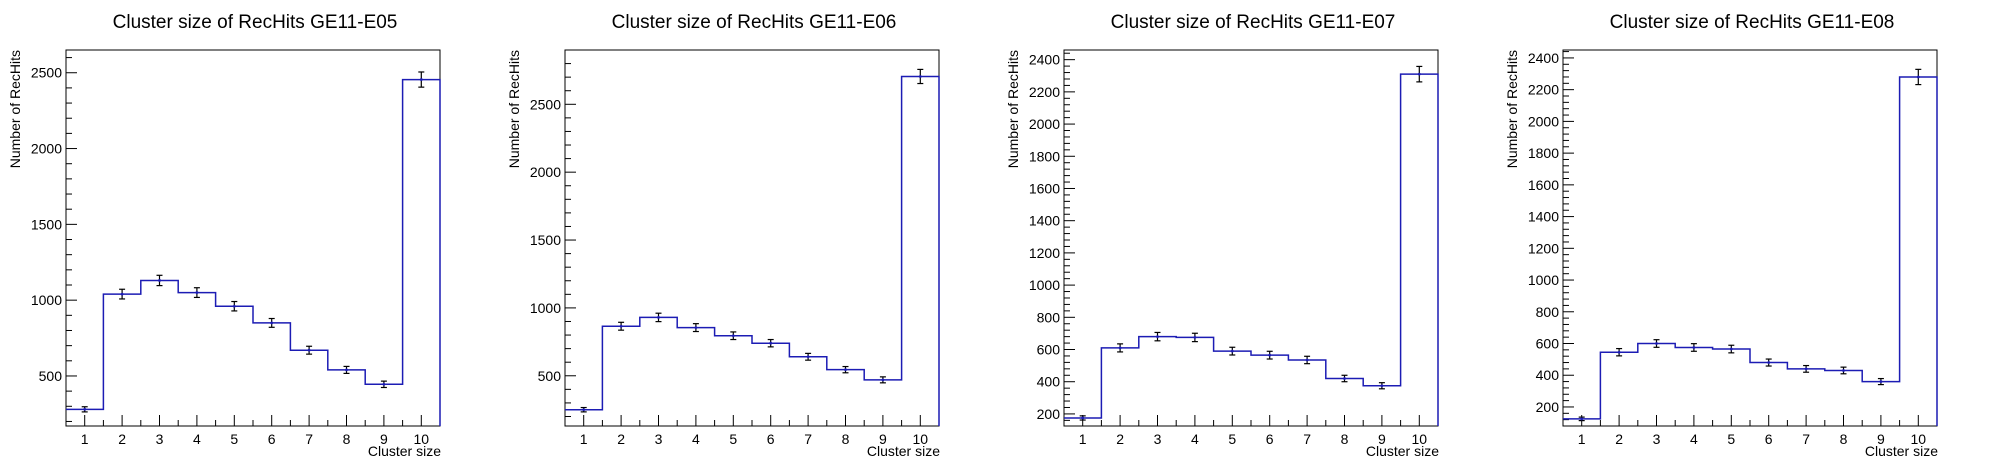 This screenshot has width=1996, height=472. I want to click on chart-title: Cluster size of RecHits GE11-E08, so click(1752, 22).